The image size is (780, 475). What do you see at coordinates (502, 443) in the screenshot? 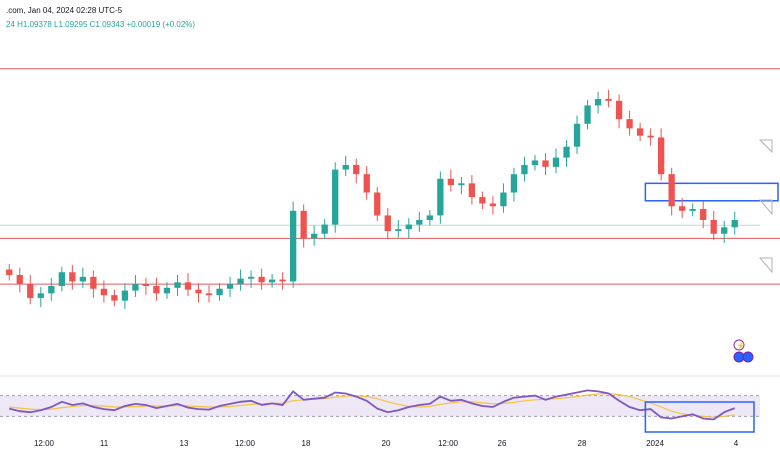
I see `x-axis-tick-label: 26` at bounding box center [502, 443].